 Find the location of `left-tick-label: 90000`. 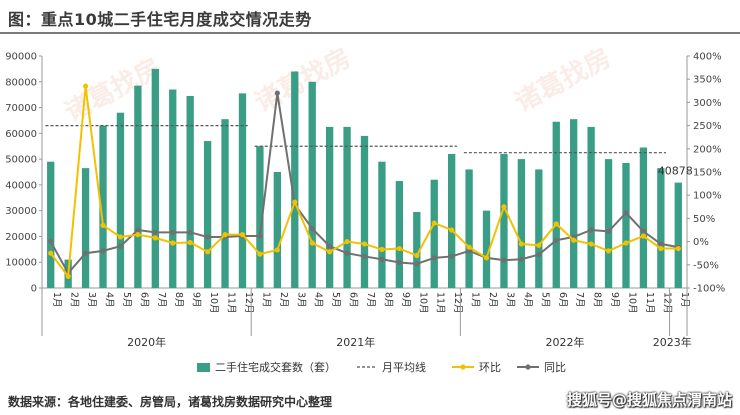

left-tick-label: 90000 is located at coordinates (21, 57).